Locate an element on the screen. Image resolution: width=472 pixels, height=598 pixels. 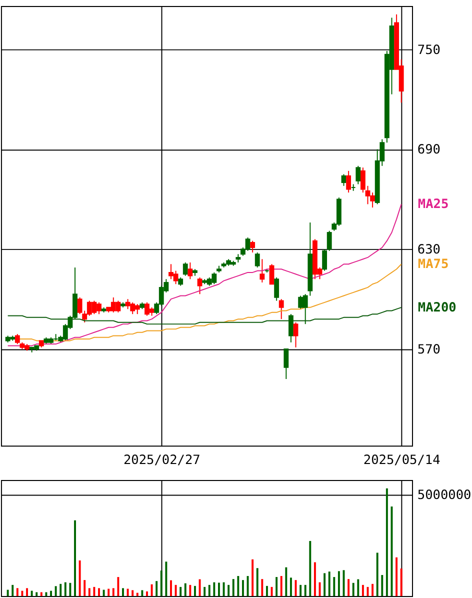
x-tick-label: 2025/05/14 is located at coordinates (402, 460).